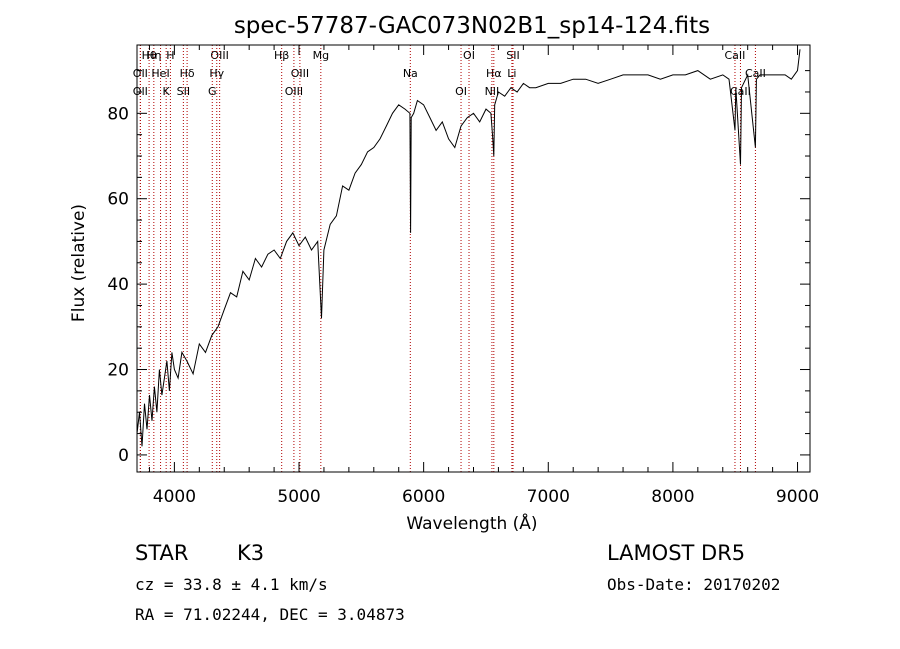  Describe the element at coordinates (471, 523) in the screenshot. I see `x-axis-label: Wavelength (Å)` at that location.